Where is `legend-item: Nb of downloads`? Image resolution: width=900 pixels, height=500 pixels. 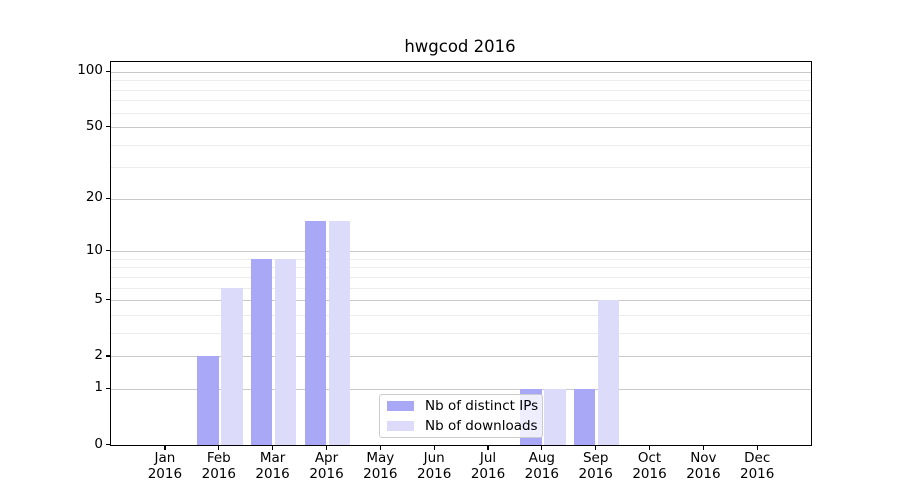 legend-item: Nb of downloads is located at coordinates (462, 426).